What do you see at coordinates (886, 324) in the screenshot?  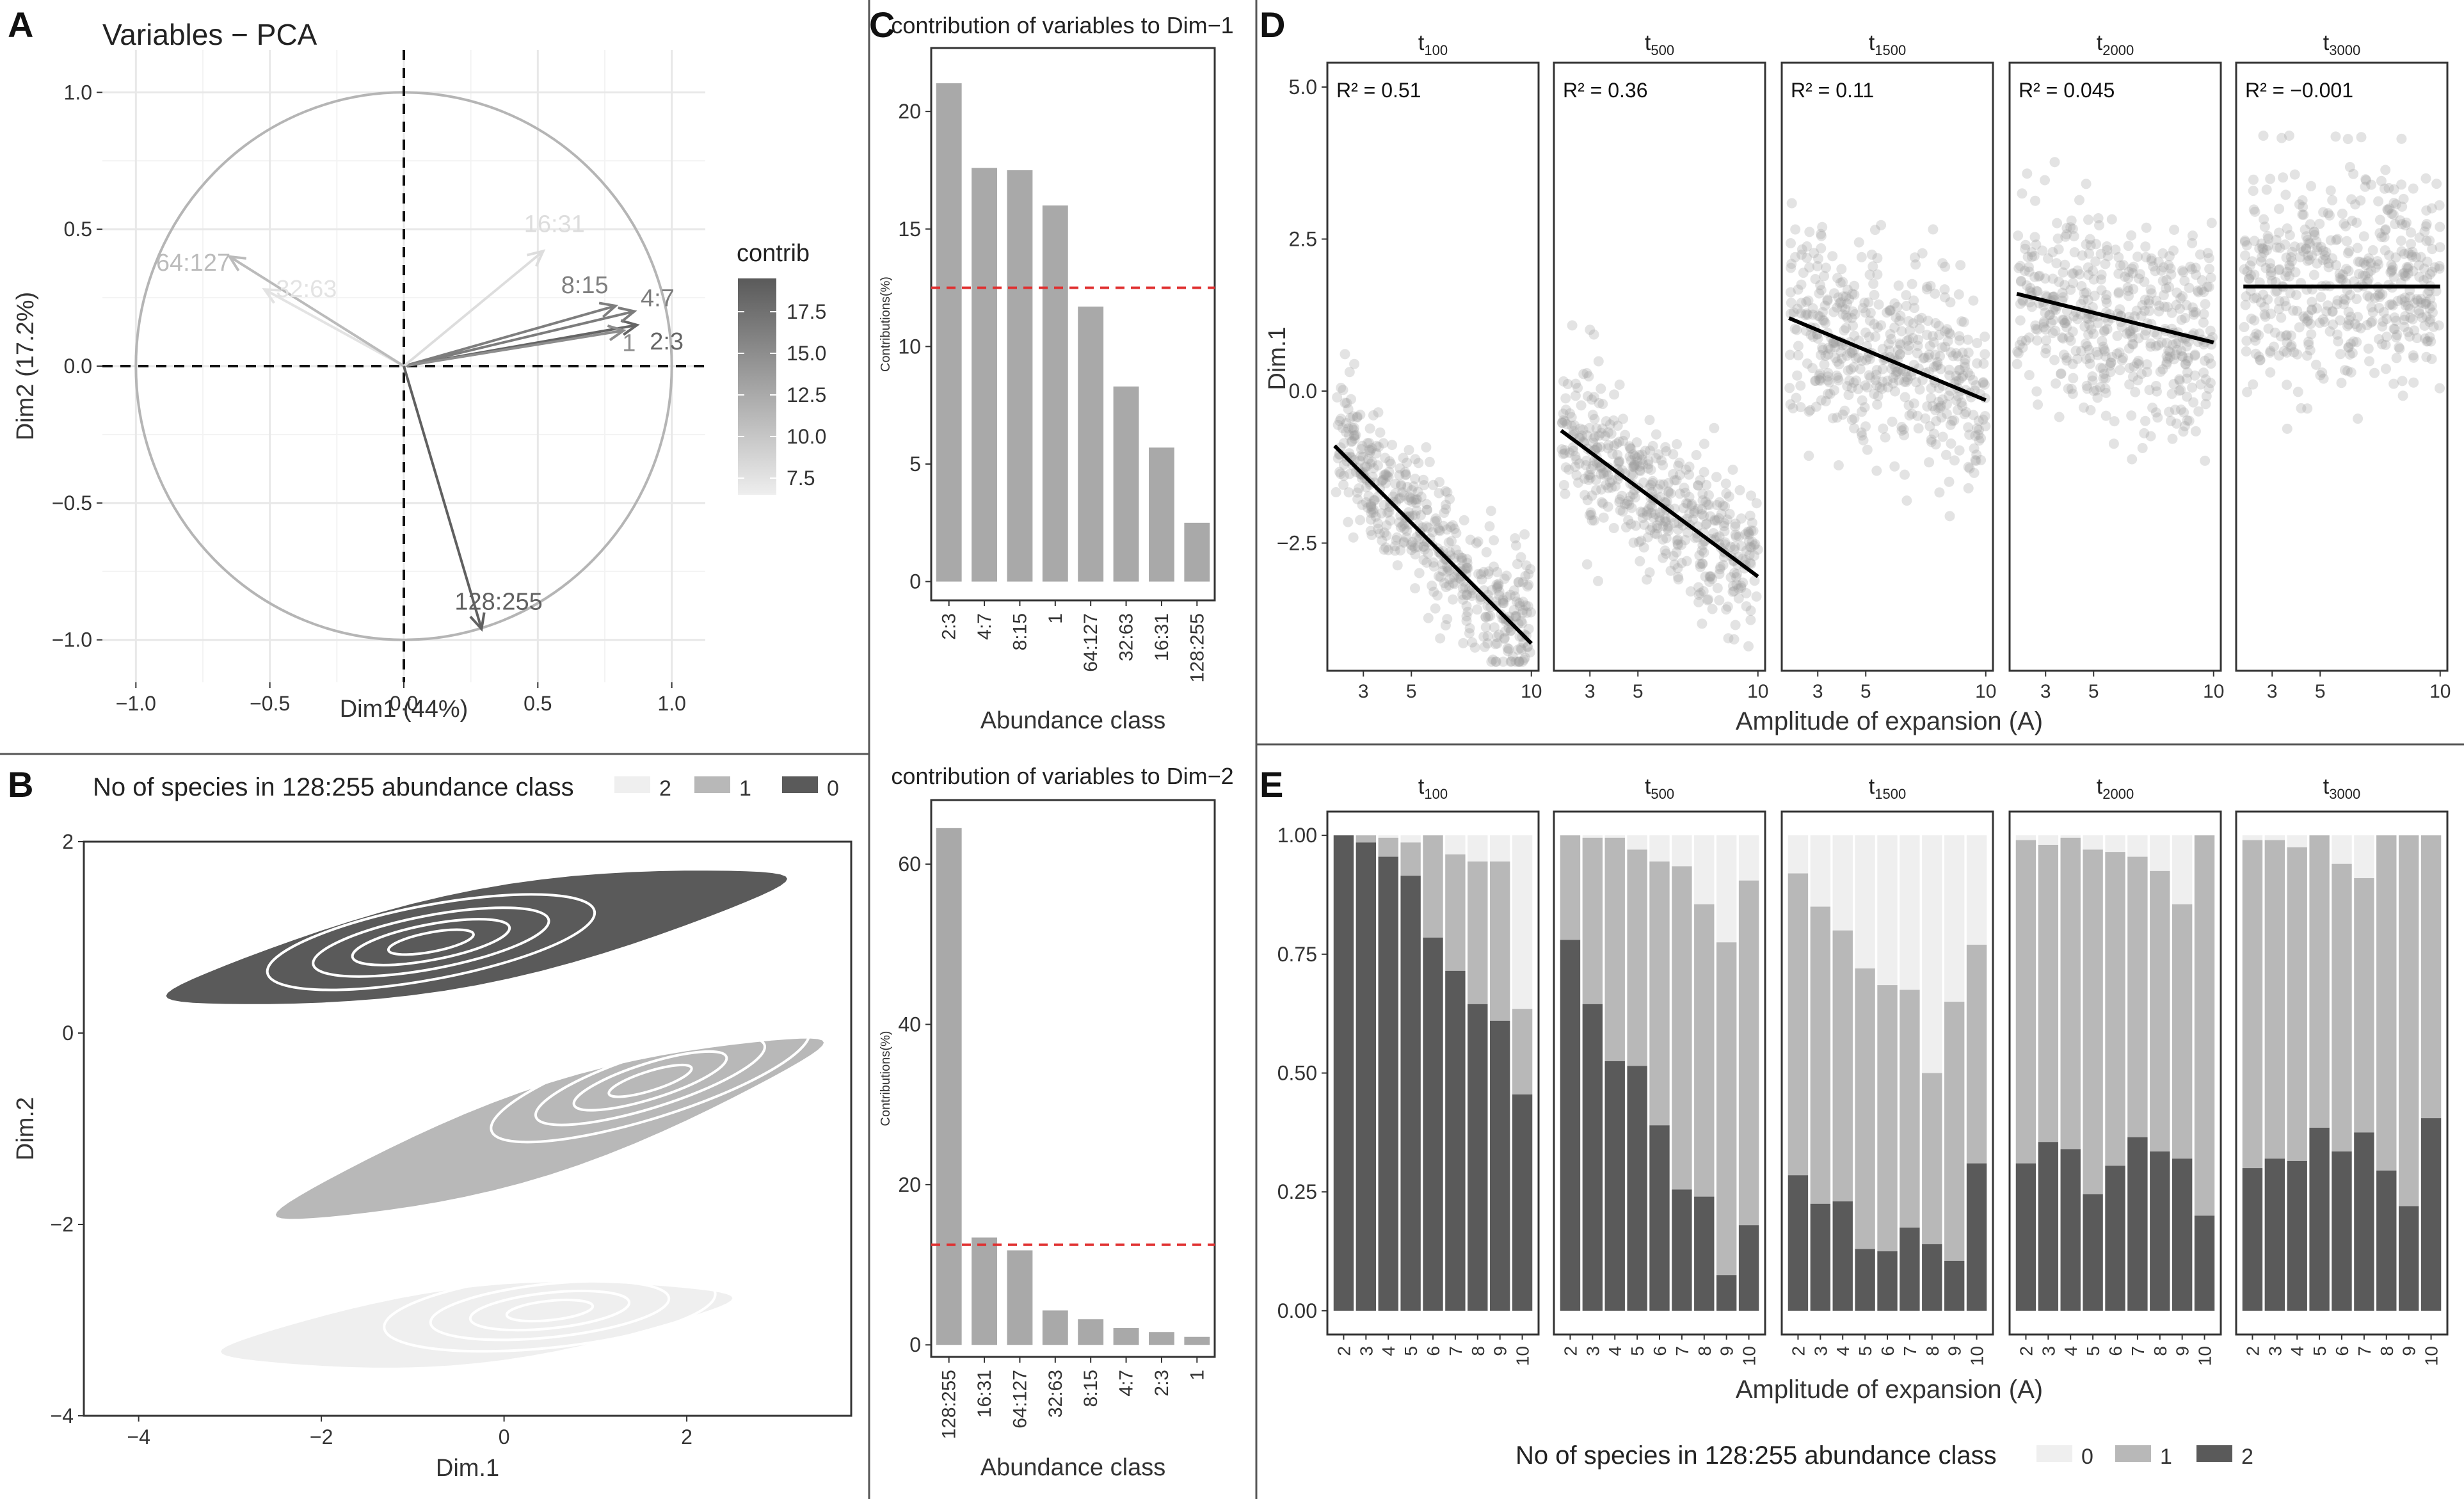 I see `y-axis-label: Contributions(%)` at bounding box center [886, 324].